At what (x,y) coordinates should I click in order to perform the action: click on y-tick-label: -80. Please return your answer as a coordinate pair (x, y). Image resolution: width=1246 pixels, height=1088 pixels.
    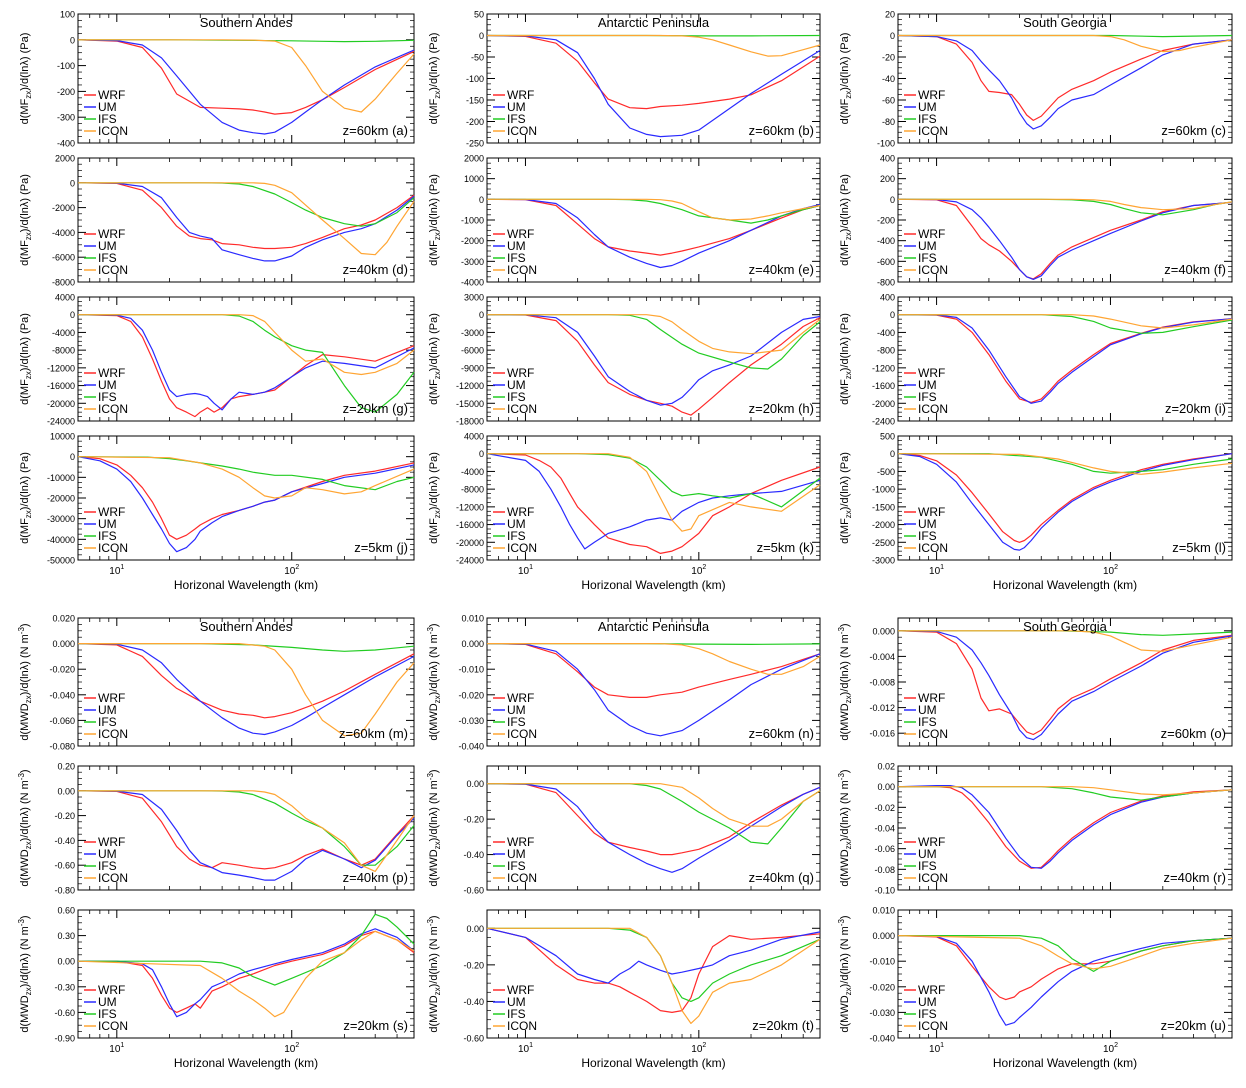
    Looking at the image, I should click on (888, 122).